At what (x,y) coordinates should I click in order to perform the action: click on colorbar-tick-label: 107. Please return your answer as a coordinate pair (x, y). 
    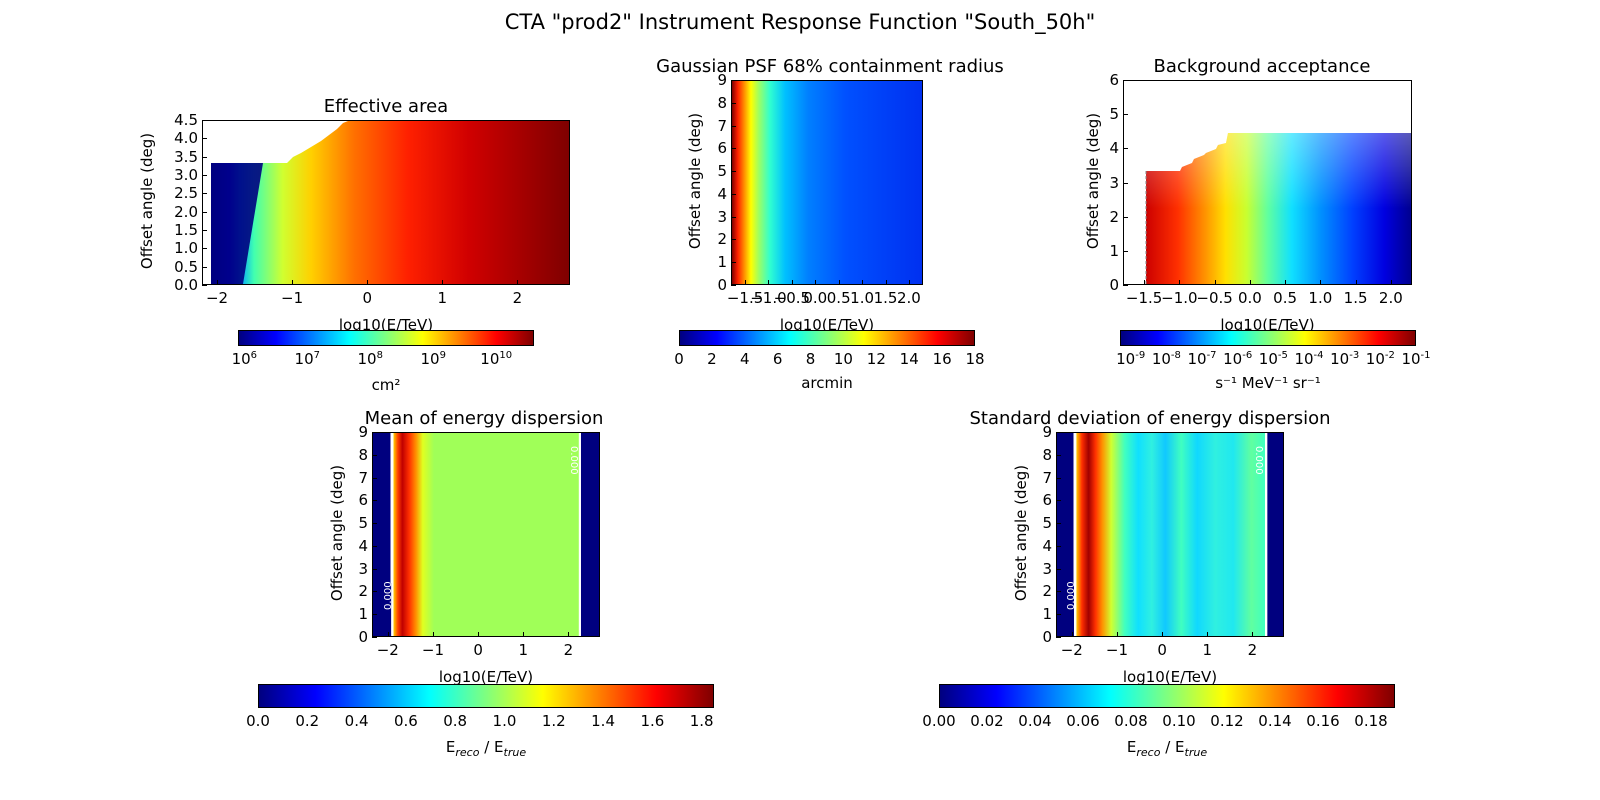
    Looking at the image, I should click on (307, 359).